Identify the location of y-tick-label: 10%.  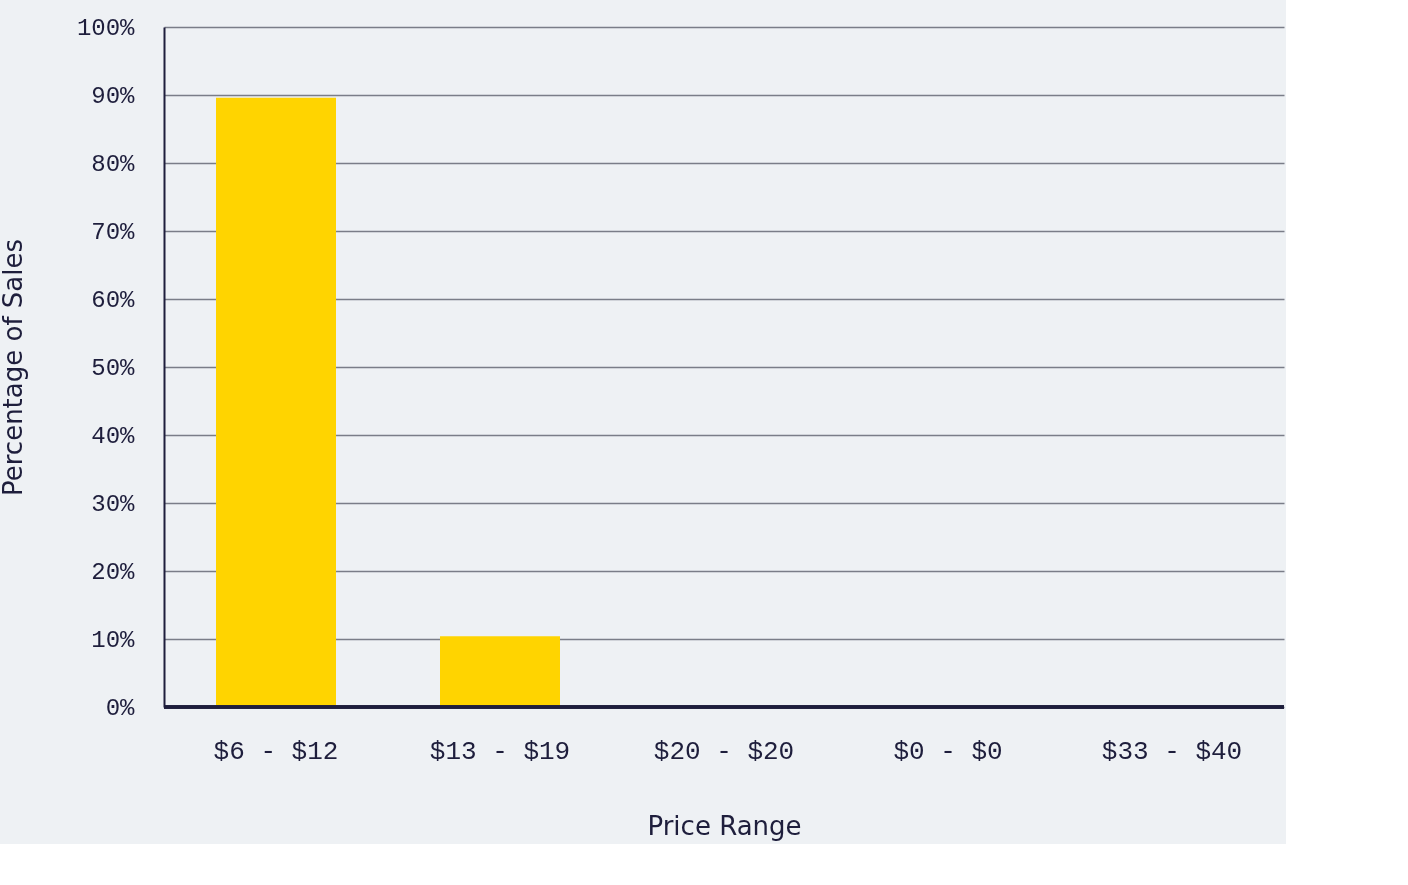
(113, 640).